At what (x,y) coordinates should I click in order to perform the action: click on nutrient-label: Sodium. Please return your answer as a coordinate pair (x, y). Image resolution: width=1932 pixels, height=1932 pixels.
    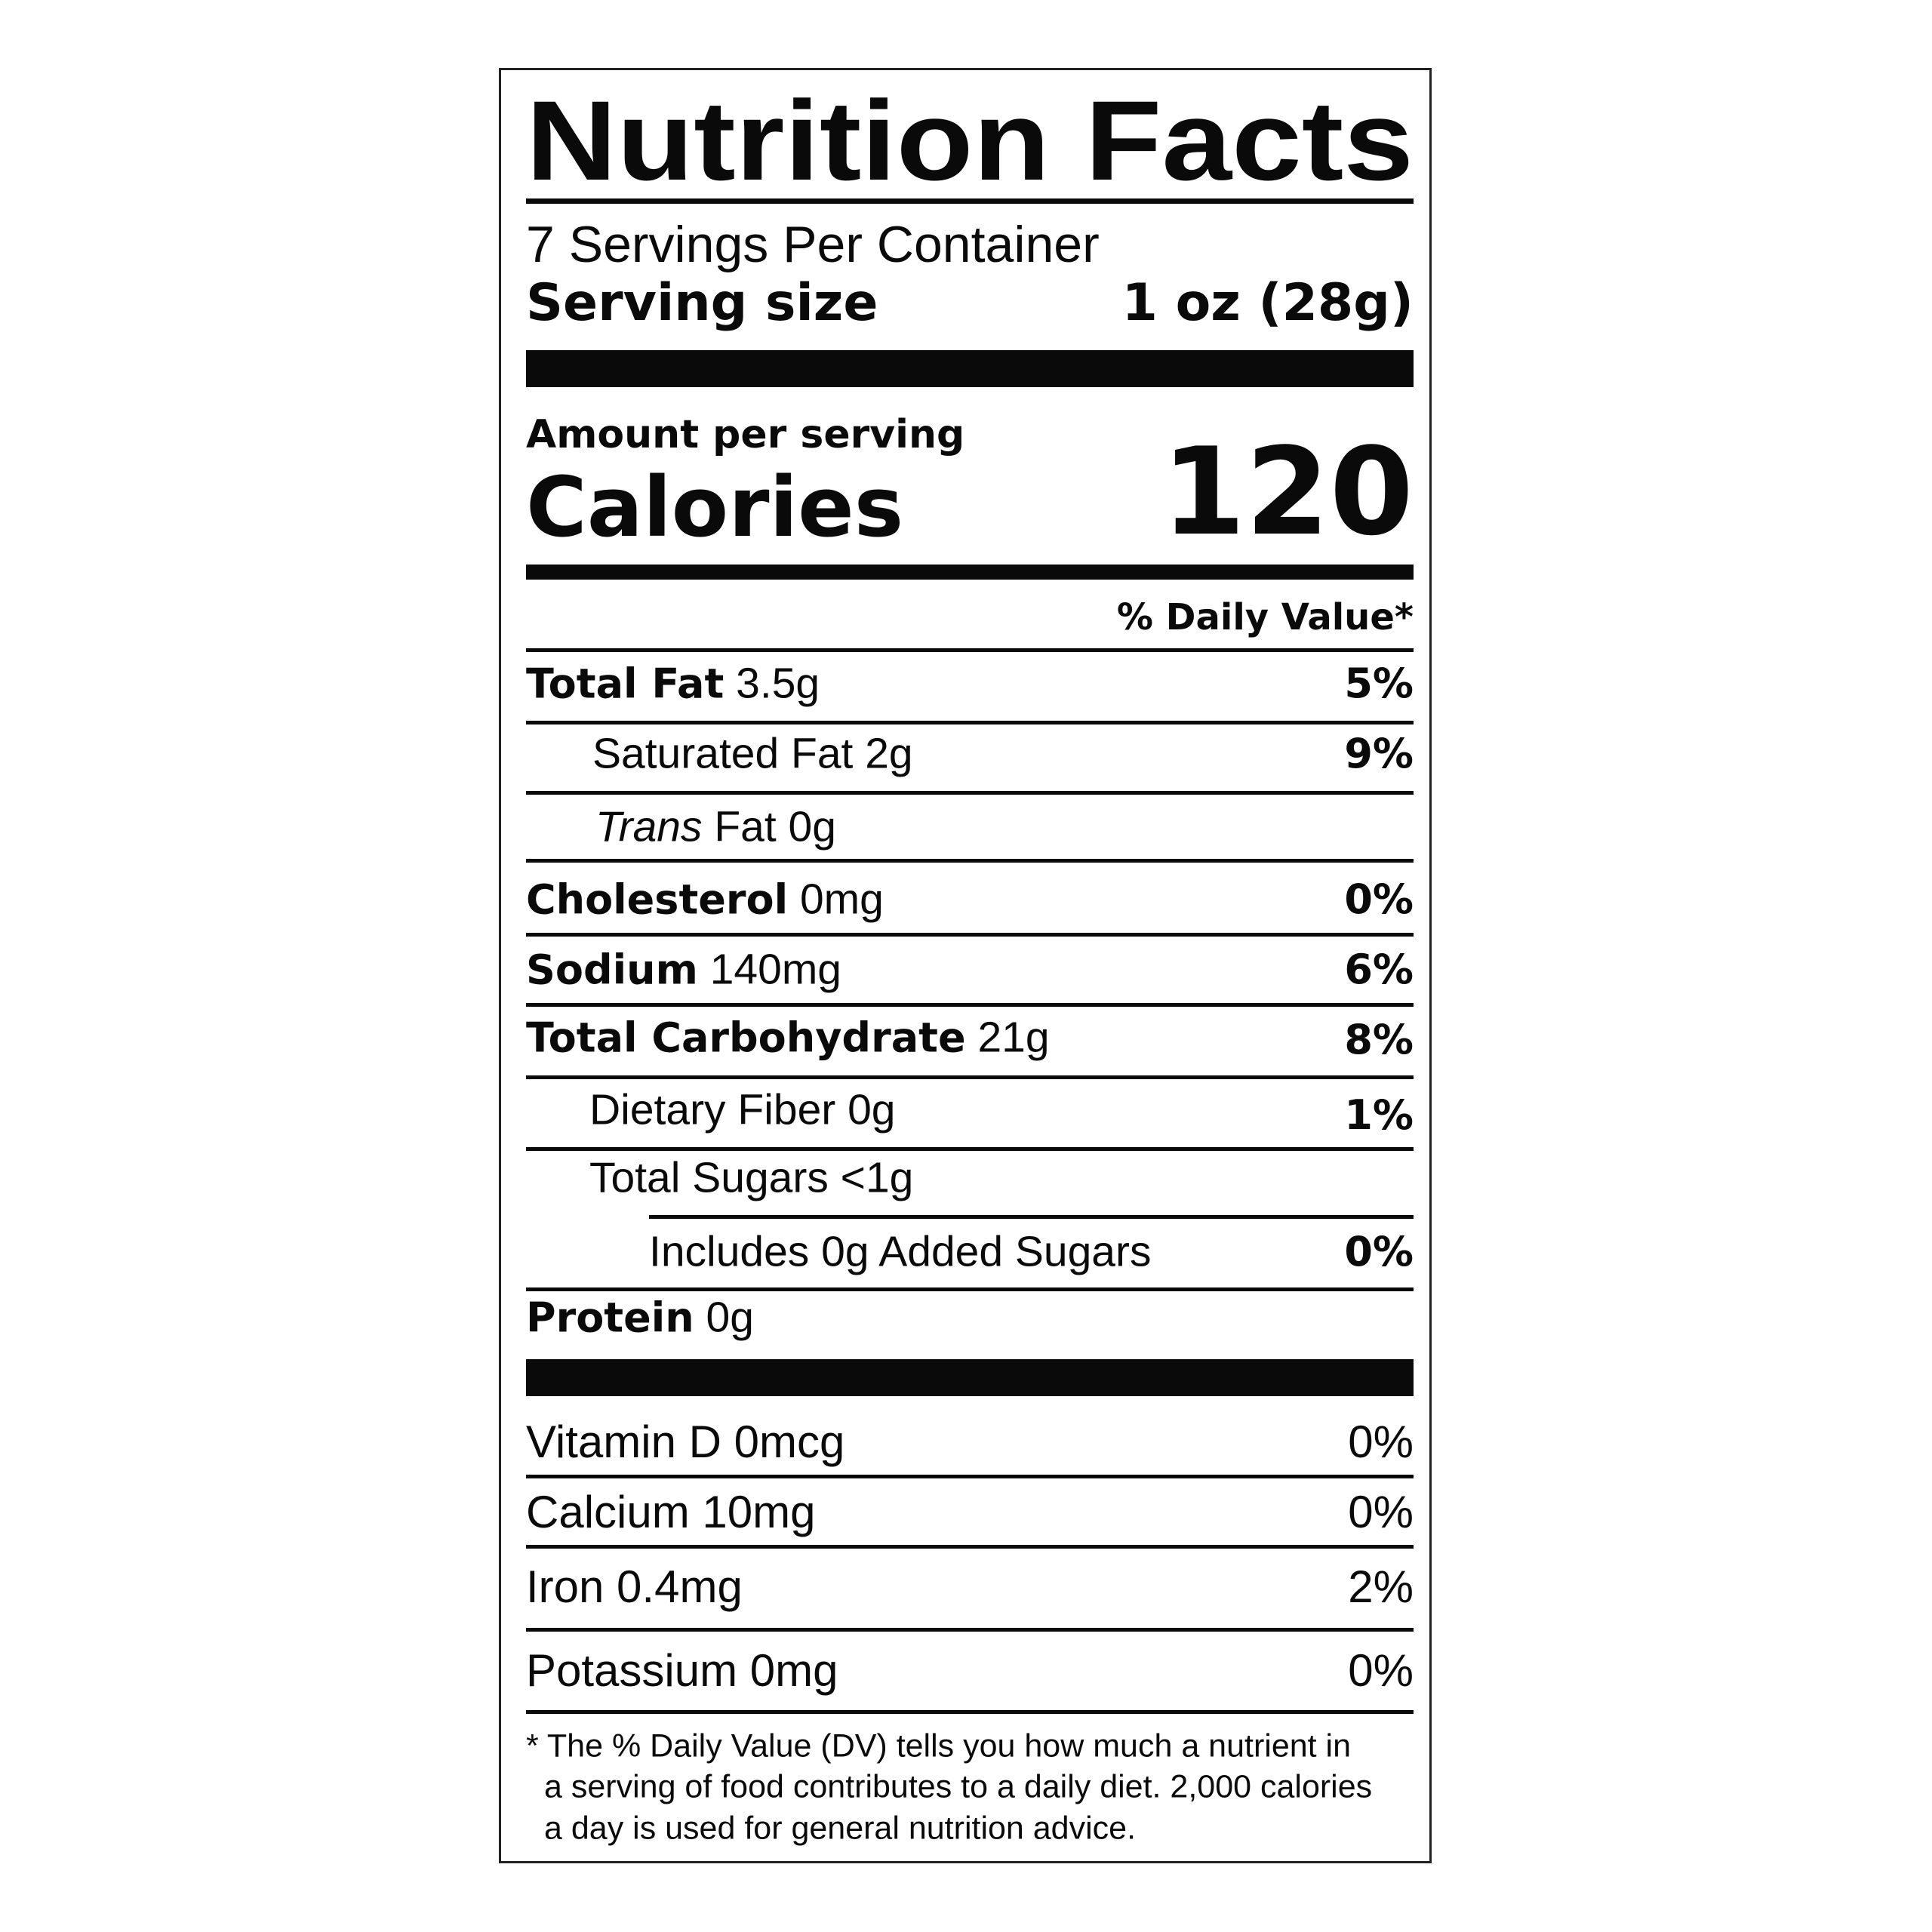
    Looking at the image, I should click on (612, 970).